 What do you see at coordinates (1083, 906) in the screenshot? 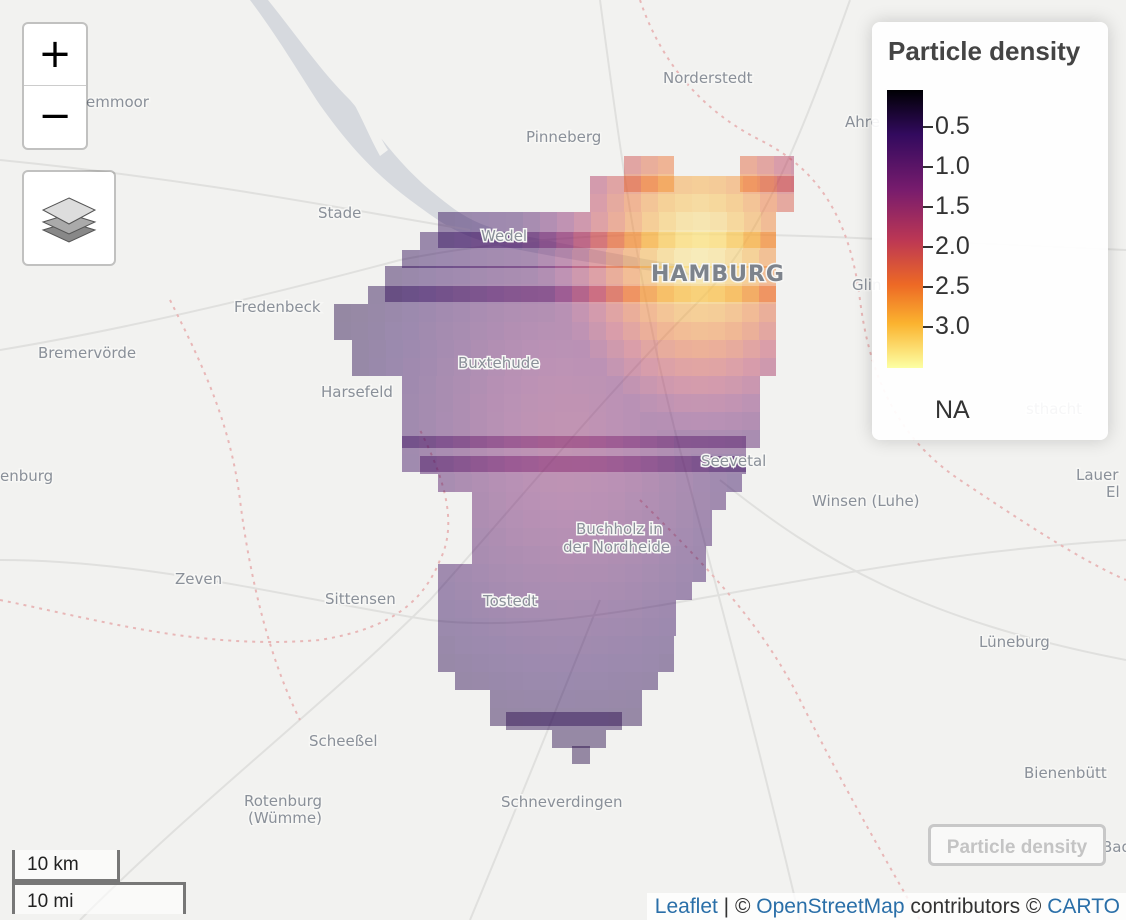
I see `carto-link: CARTO` at bounding box center [1083, 906].